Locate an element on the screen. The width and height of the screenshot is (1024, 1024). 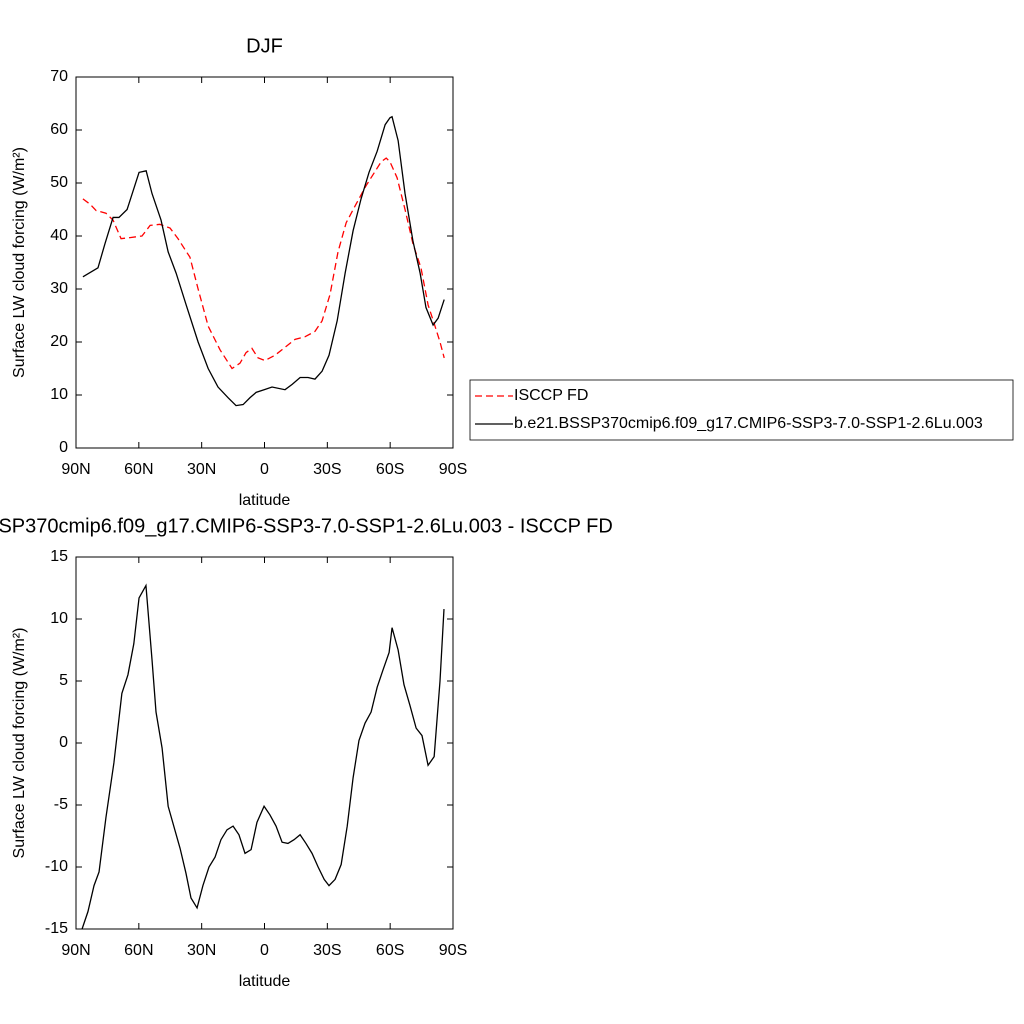
y-tick-label: -5 is located at coordinates (61, 804).